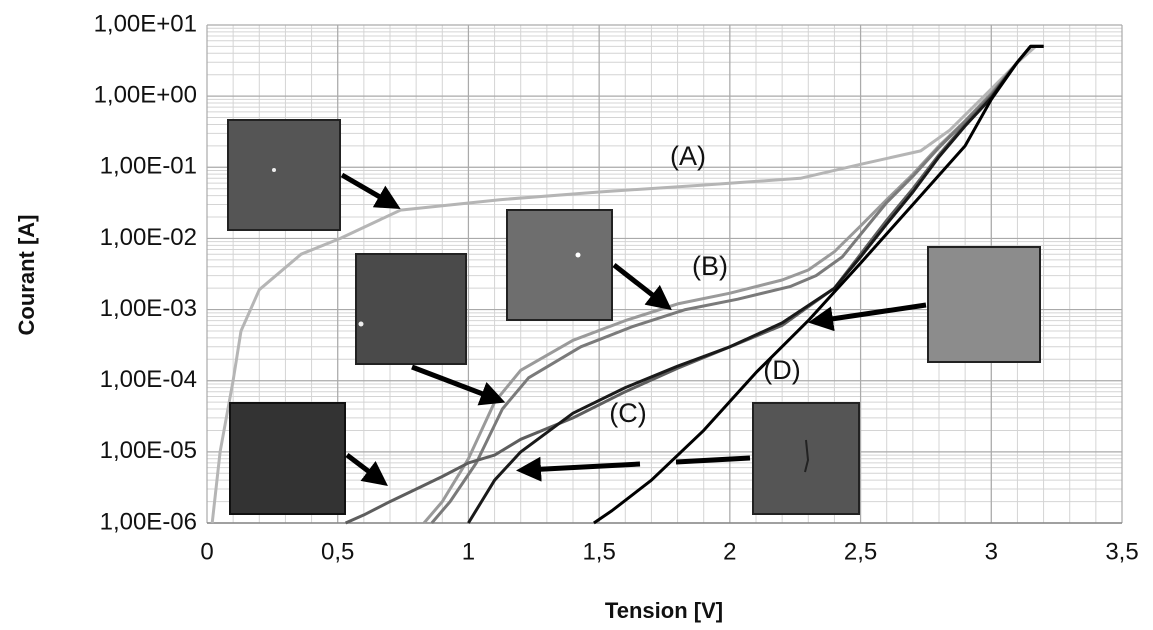  I want to click on x-tick-label: 0,5, so click(337, 551).